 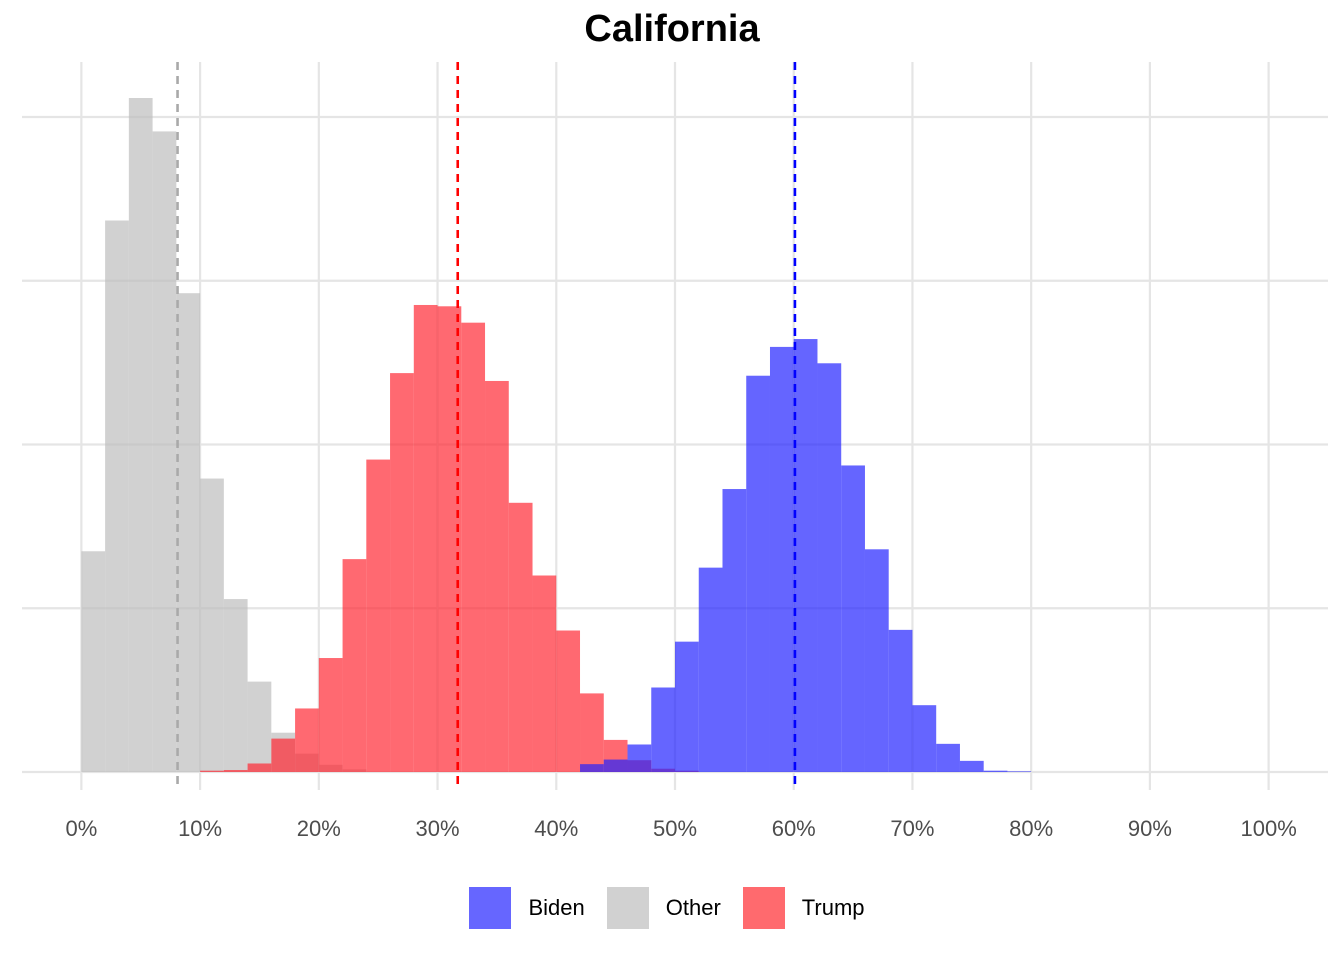 What do you see at coordinates (490, 908) in the screenshot?
I see `legend-swatch-biden` at bounding box center [490, 908].